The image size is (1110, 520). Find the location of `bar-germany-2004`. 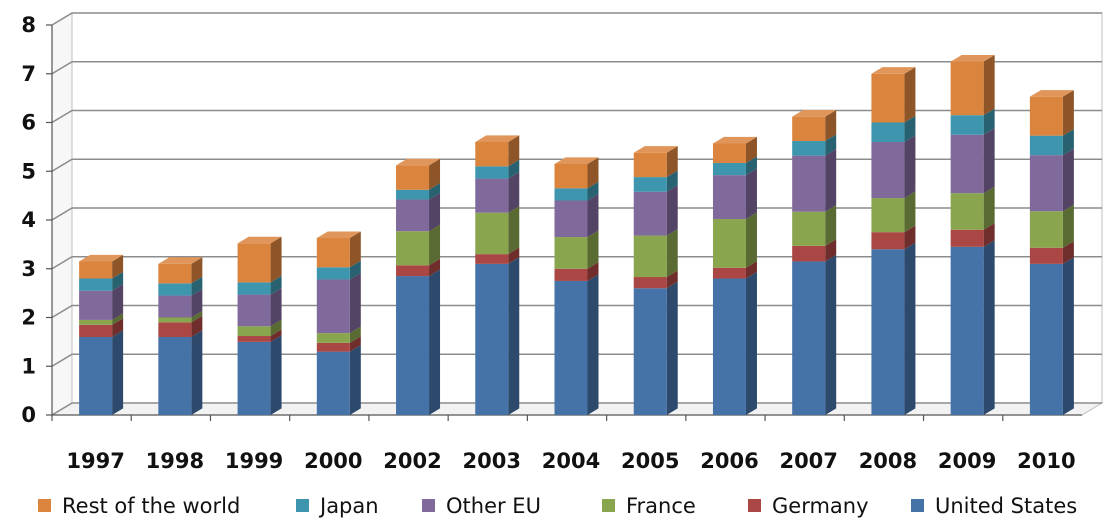

bar-germany-2004 is located at coordinates (576, 271).